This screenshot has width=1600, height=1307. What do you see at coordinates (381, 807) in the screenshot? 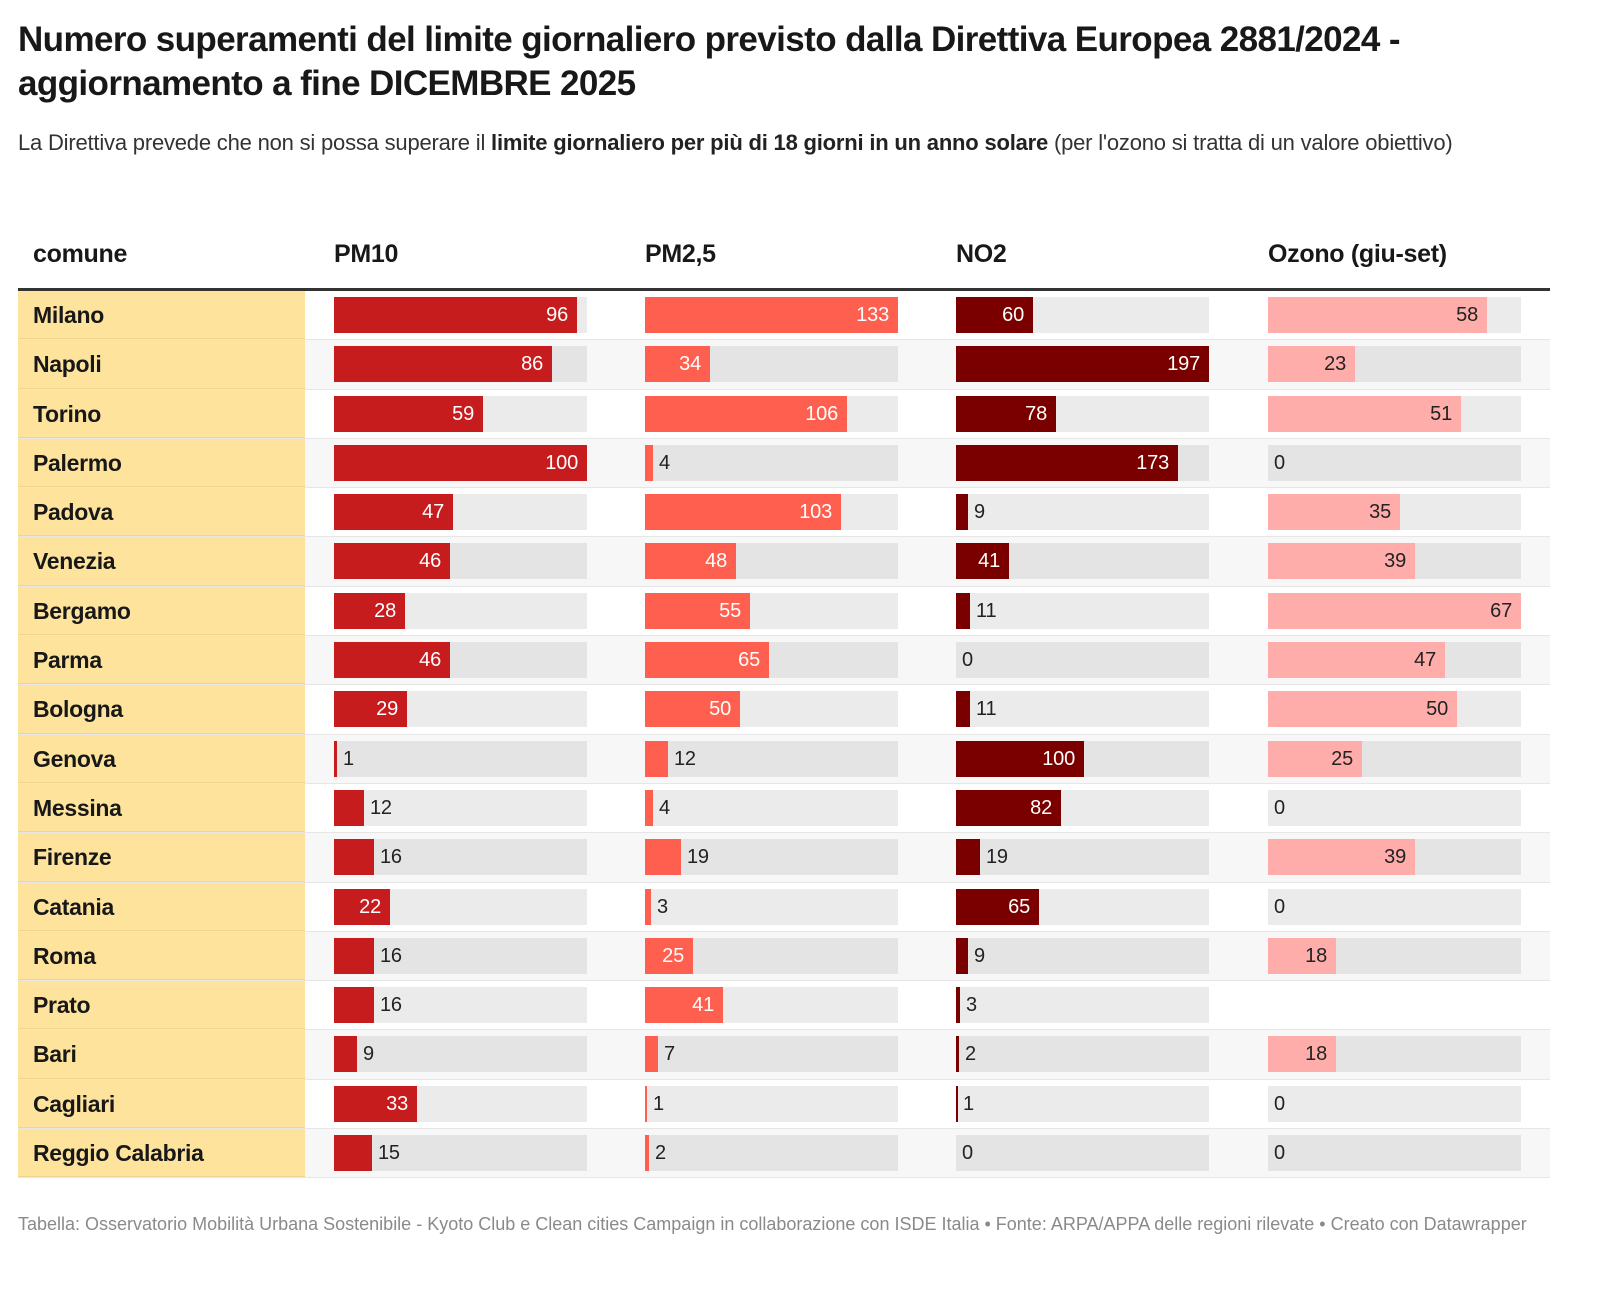
I see `value-label-pm10: 12` at bounding box center [381, 807].